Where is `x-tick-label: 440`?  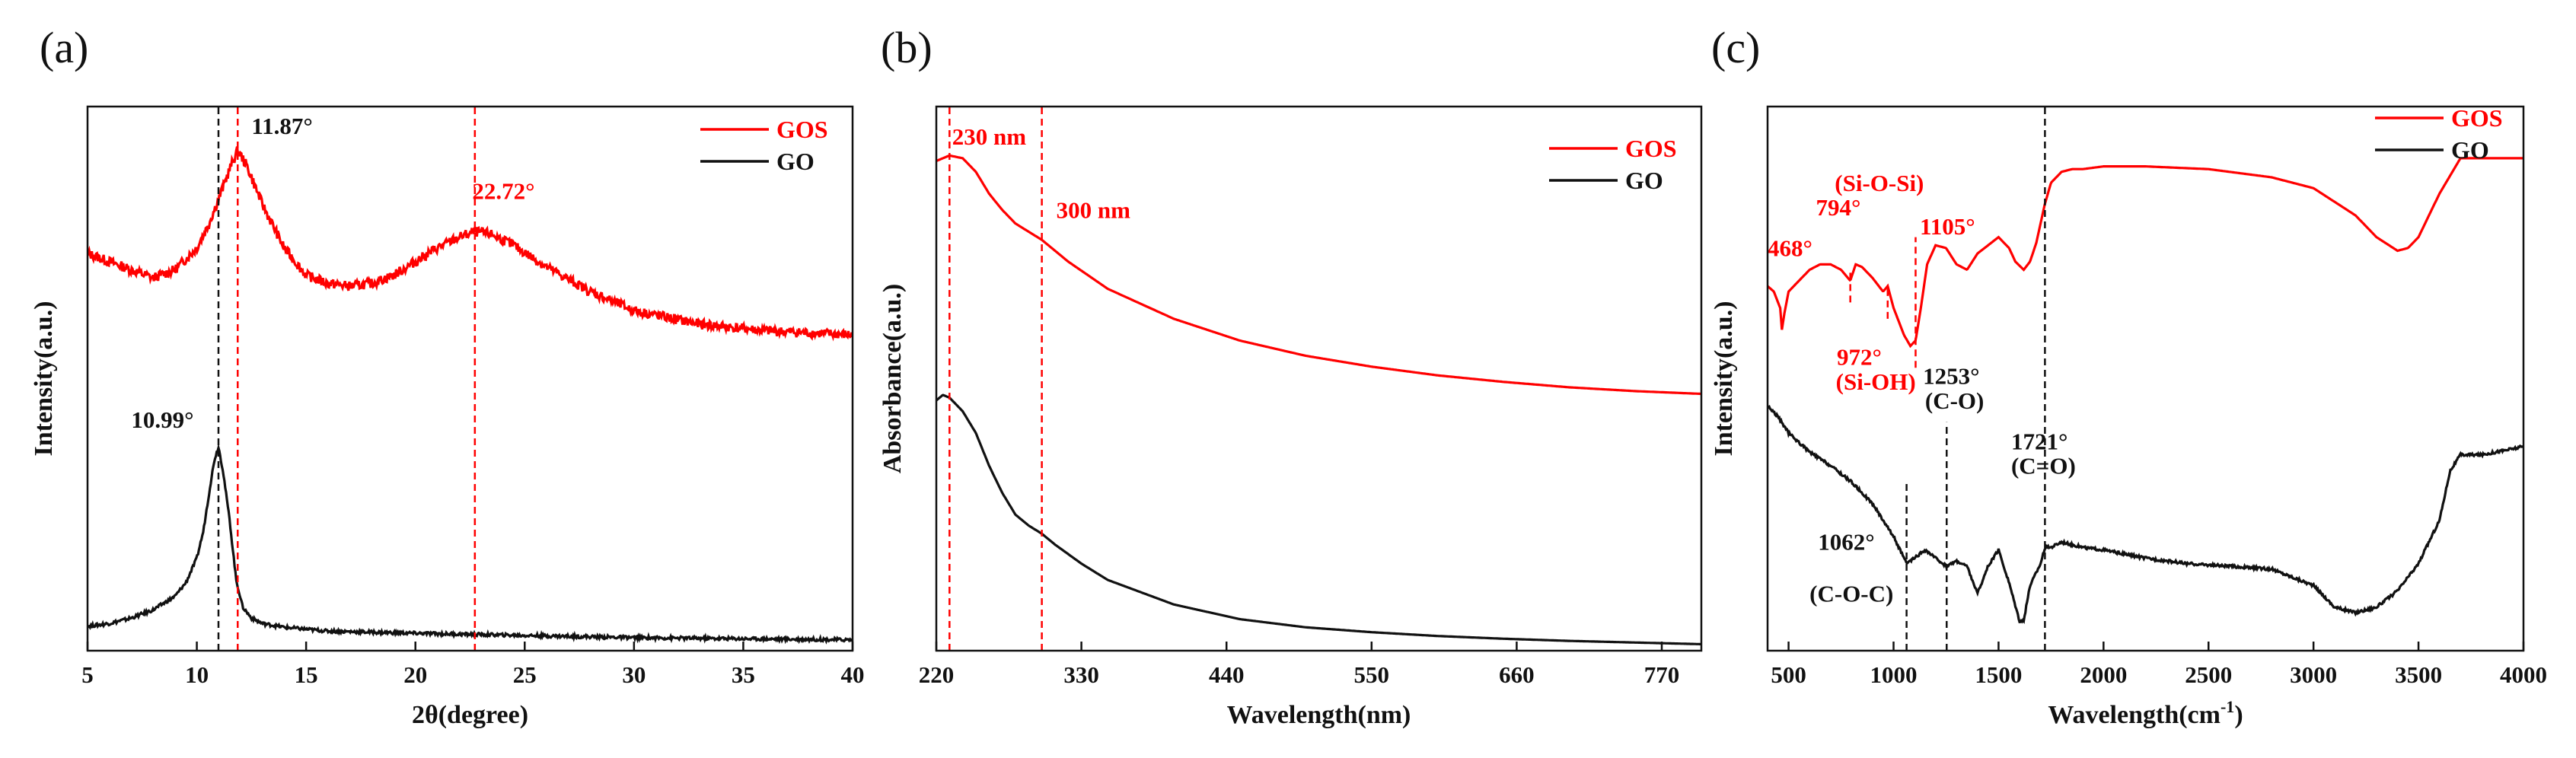 x-tick-label: 440 is located at coordinates (1227, 674).